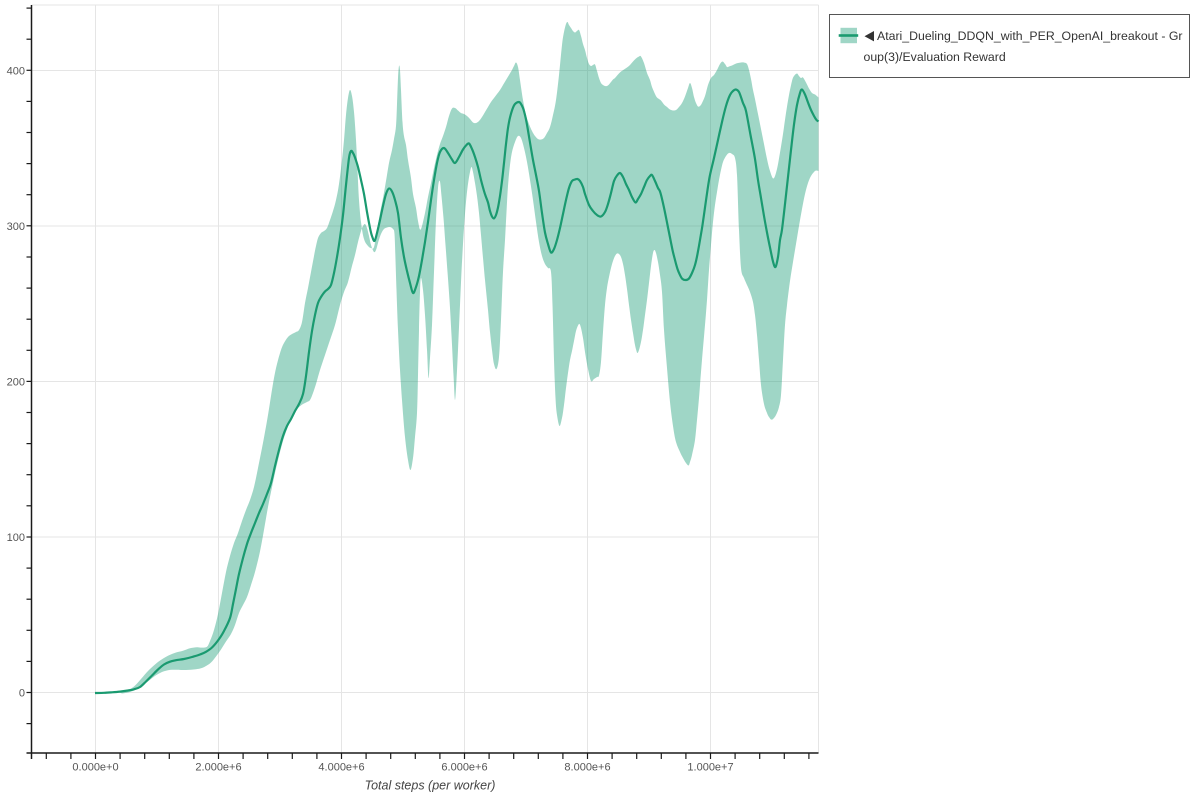  I want to click on svg-text: 2.000e+6, so click(218, 768).